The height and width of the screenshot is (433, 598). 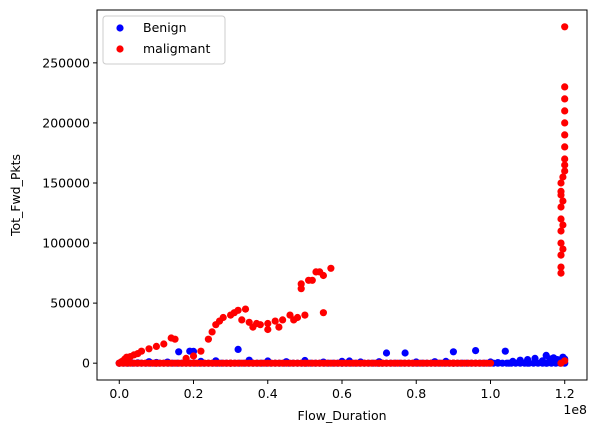 What do you see at coordinates (416, 393) in the screenshot?
I see `x-tick-label: 0.8` at bounding box center [416, 393].